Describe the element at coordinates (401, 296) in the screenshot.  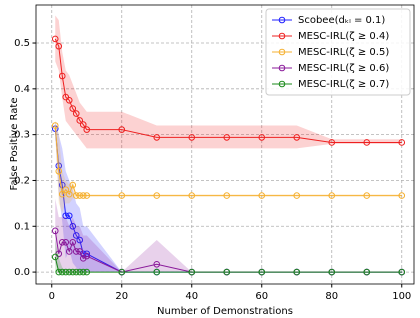
I see `x-tick-label: 100` at that location.